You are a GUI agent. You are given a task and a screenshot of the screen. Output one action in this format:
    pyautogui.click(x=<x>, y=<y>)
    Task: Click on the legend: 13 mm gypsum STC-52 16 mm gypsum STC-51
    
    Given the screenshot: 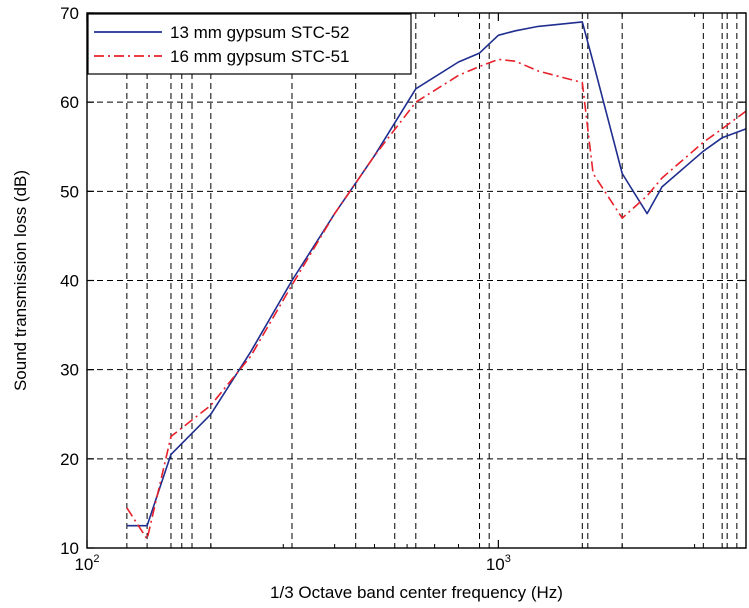 What is the action you would take?
    pyautogui.click(x=249, y=44)
    